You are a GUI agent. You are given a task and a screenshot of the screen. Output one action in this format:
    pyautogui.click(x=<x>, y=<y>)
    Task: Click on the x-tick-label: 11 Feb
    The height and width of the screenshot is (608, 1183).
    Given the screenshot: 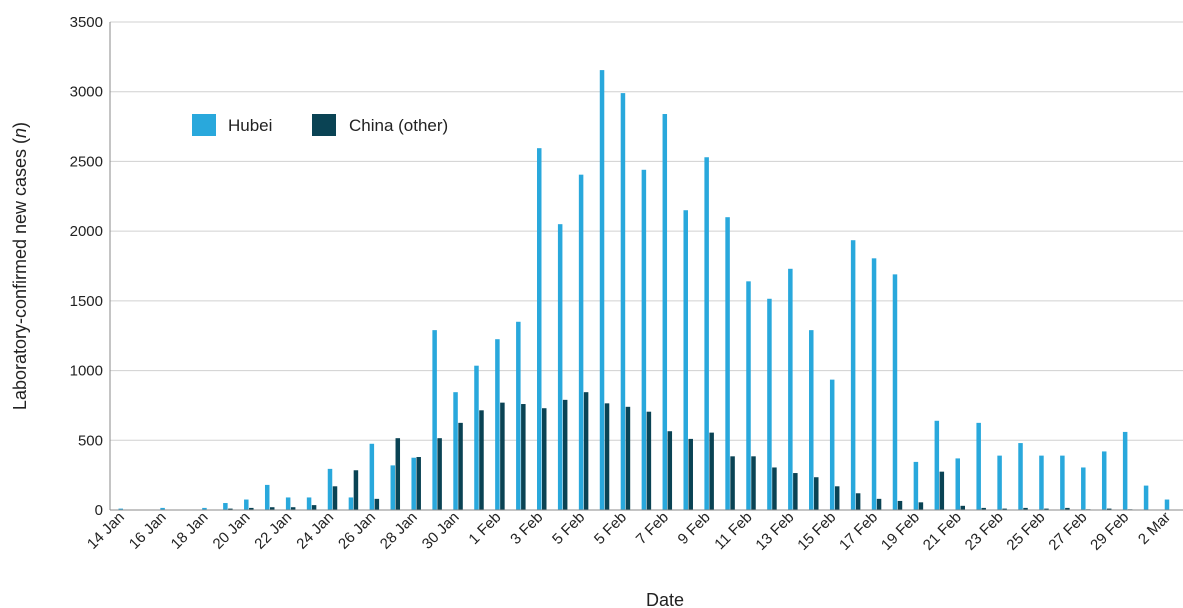 What is the action you would take?
    pyautogui.click(x=733, y=531)
    